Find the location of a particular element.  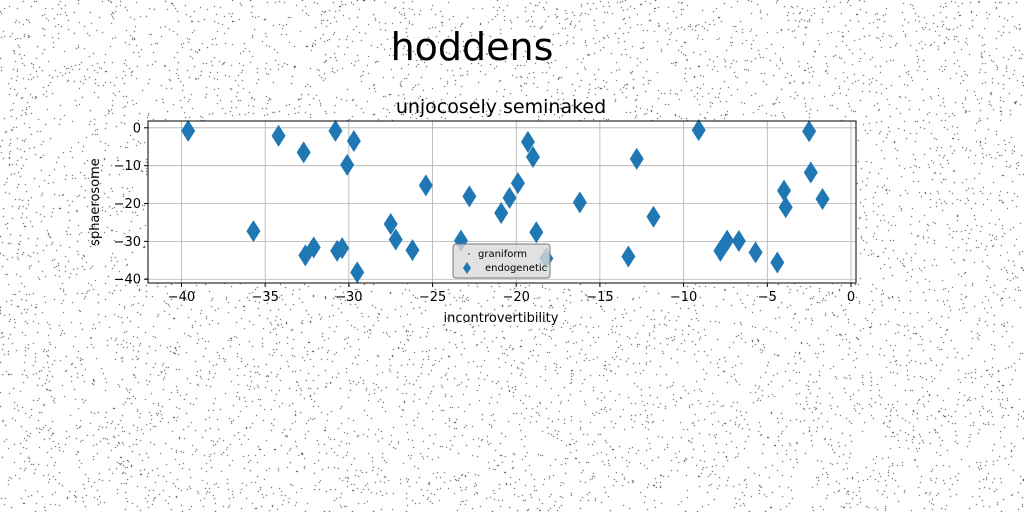

legend-marker-endogenetic is located at coordinates (467, 268).